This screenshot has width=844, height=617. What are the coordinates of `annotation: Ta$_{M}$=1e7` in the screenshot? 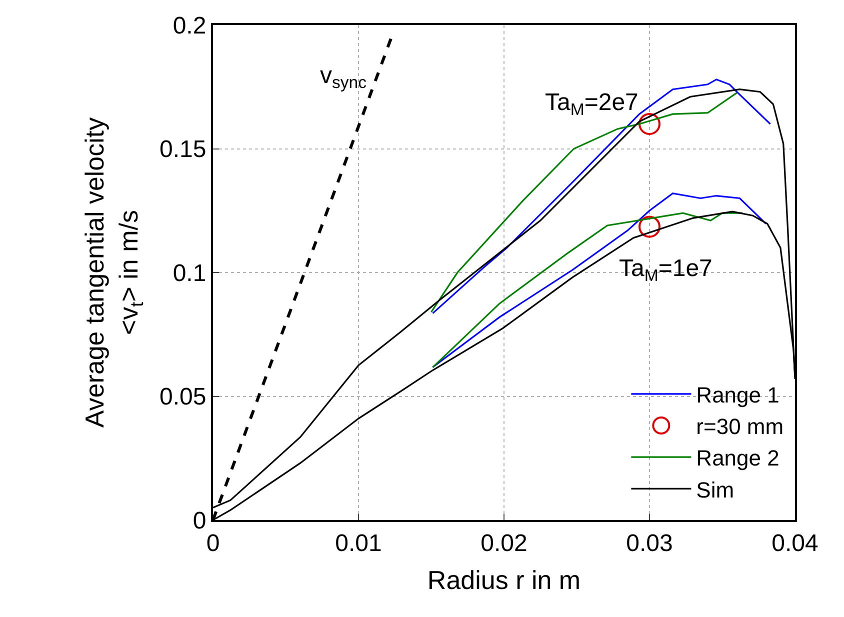 It's located at (665, 270).